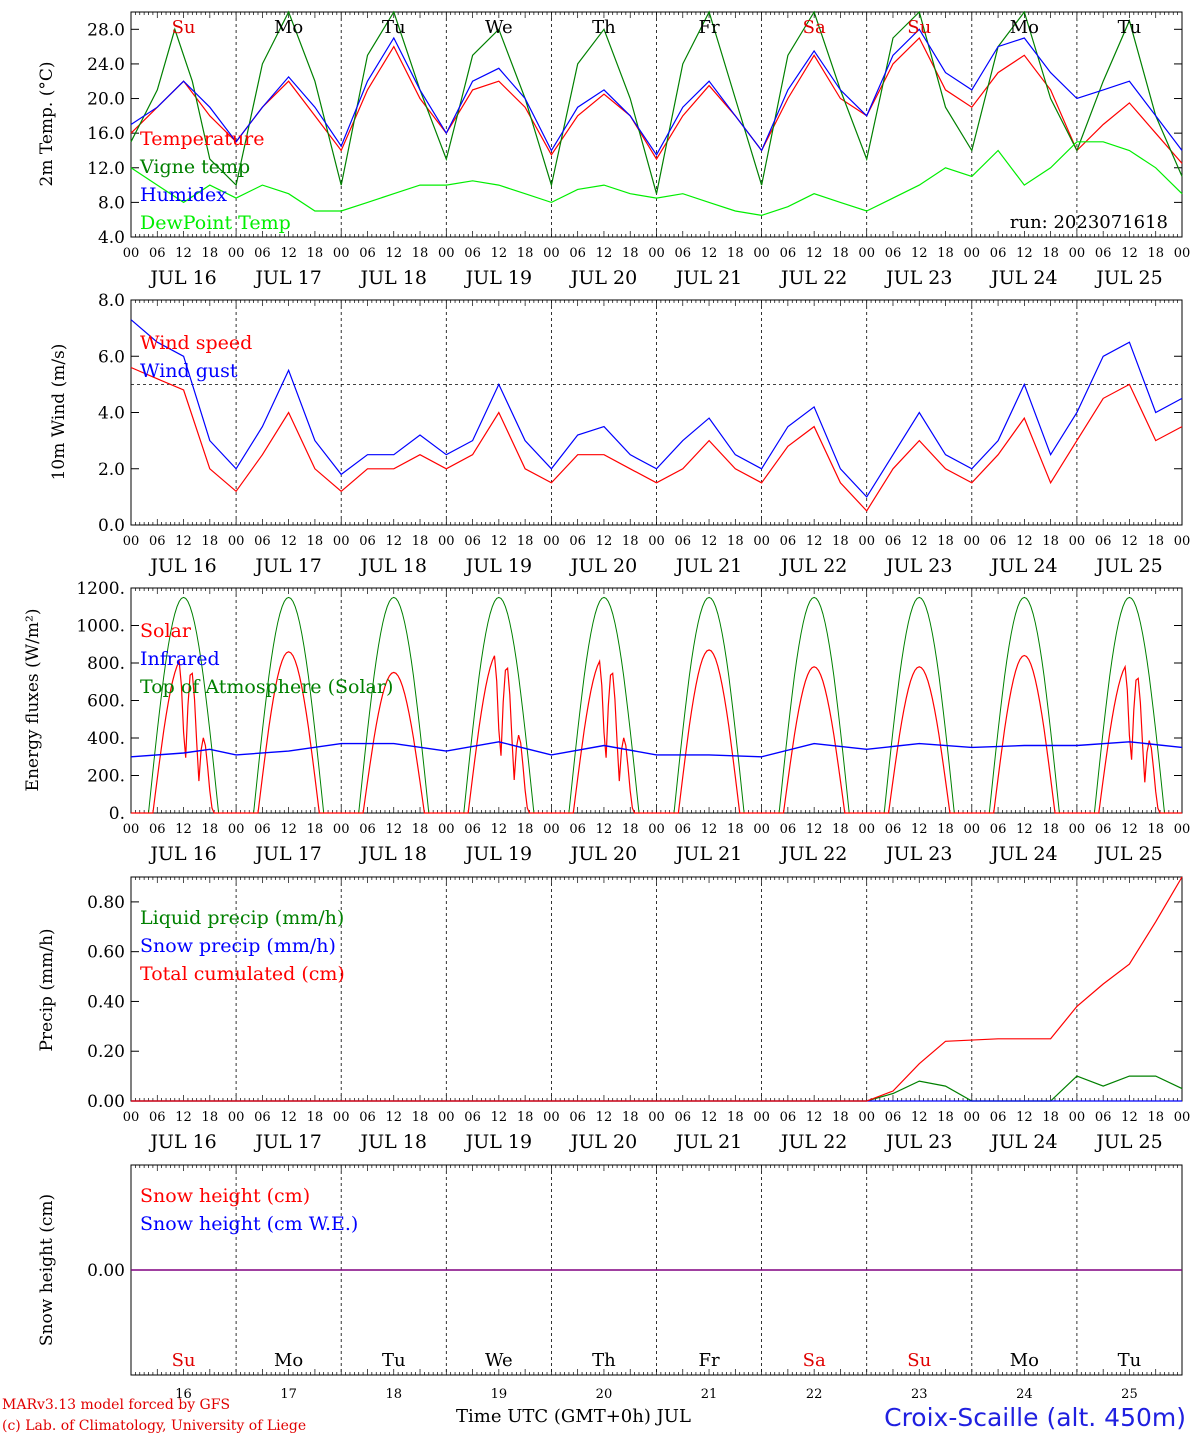 Image resolution: width=1194 pixels, height=1440 pixels. Describe the element at coordinates (1129, 1394) in the screenshot. I see `day-number-label: 25` at that location.